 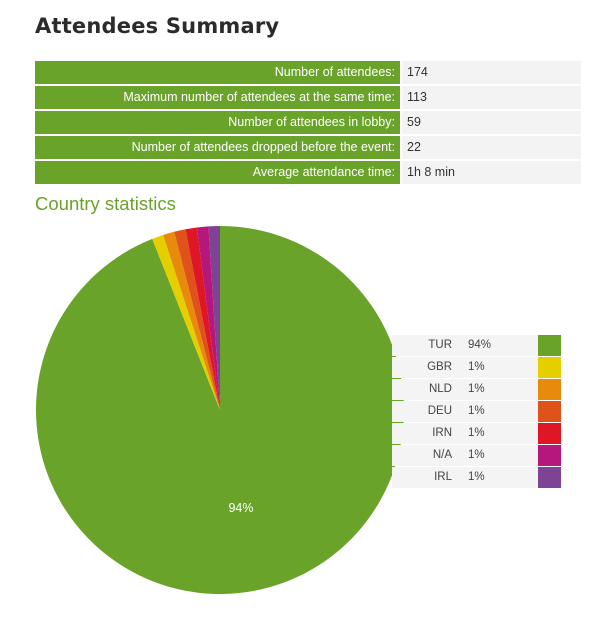 I want to click on legend-country-code: DEU, so click(x=439, y=411).